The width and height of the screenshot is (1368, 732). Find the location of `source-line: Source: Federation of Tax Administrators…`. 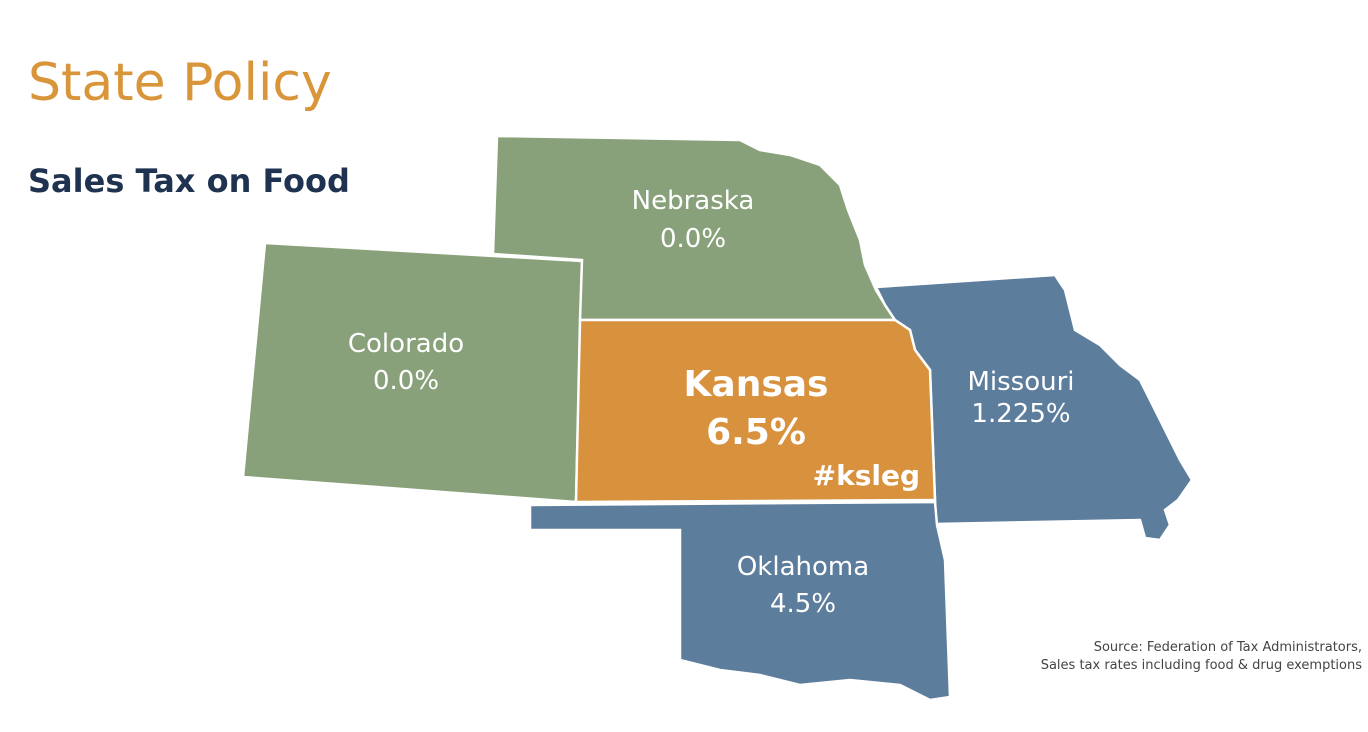

source-line: Source: Federation of Tax Administrators… is located at coordinates (1228, 647).